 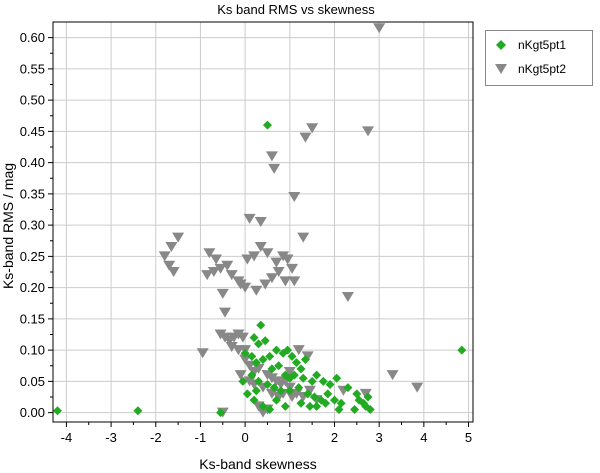 What do you see at coordinates (8, 226) in the screenshot?
I see `y-axis-label: Ks-band RMS / mag` at bounding box center [8, 226].